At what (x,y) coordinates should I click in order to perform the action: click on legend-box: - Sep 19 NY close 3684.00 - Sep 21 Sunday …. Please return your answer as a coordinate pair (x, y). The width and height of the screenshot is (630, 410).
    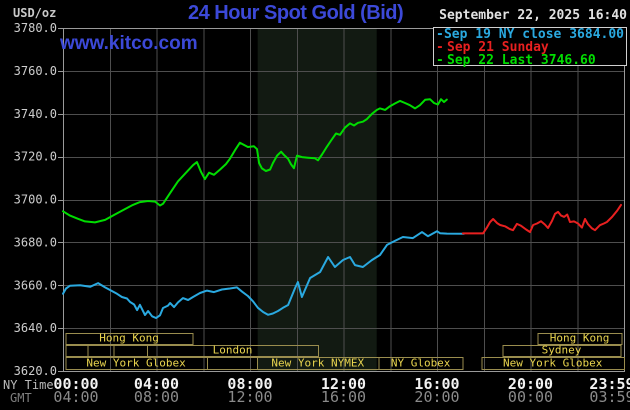
    Looking at the image, I should click on (530, 47).